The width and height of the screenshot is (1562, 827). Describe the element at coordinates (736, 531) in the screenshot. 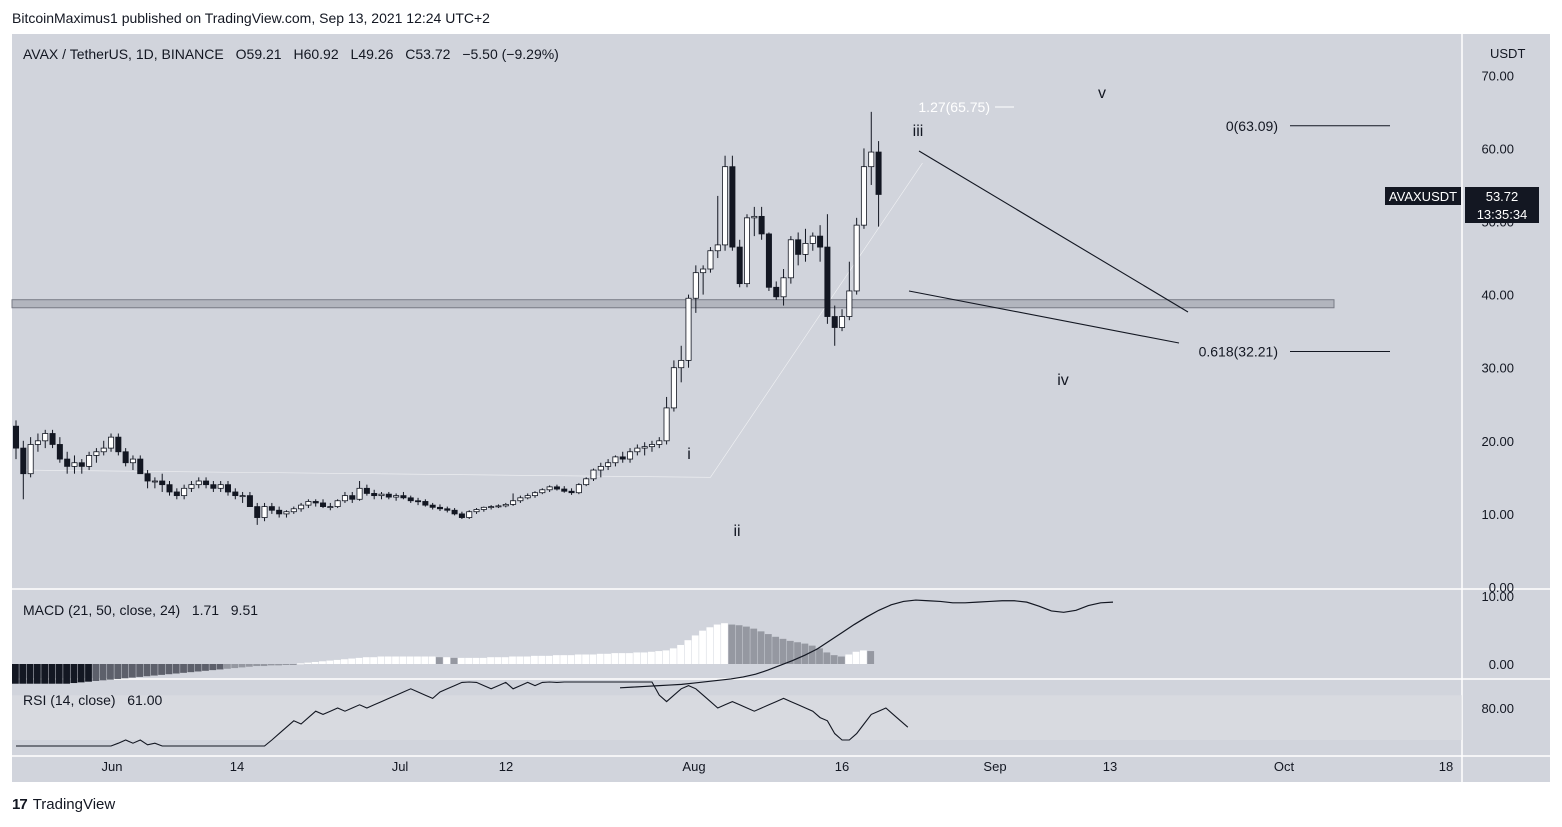

I see `wave-label: ii` at that location.